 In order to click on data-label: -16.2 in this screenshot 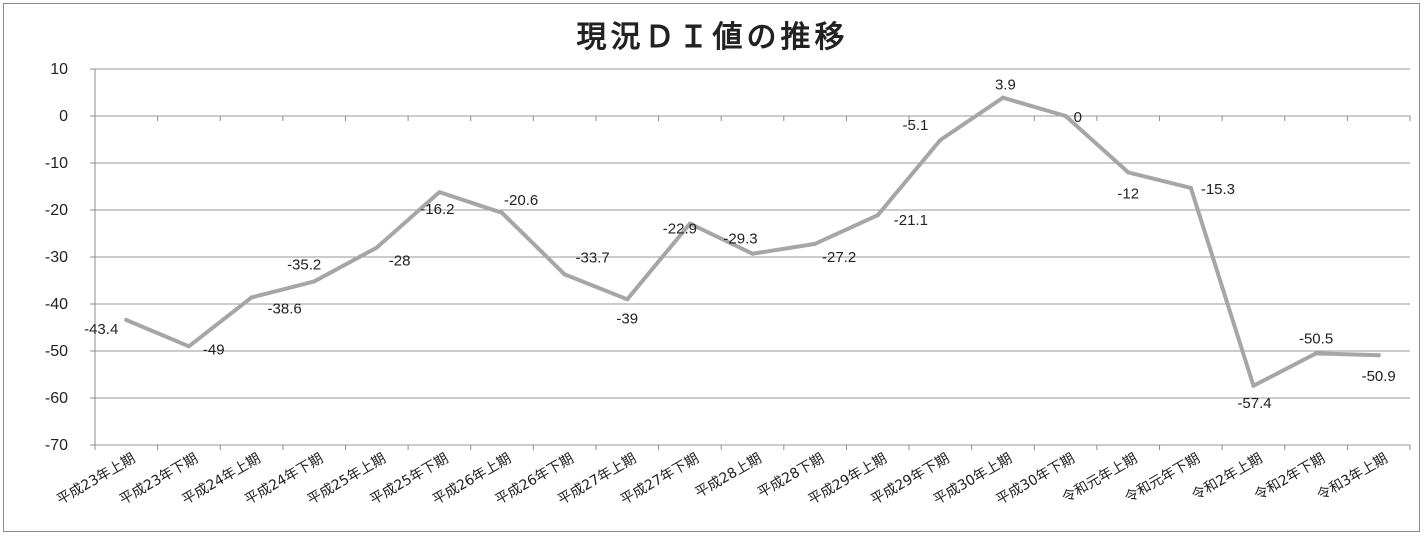, I will do `click(437, 209)`.